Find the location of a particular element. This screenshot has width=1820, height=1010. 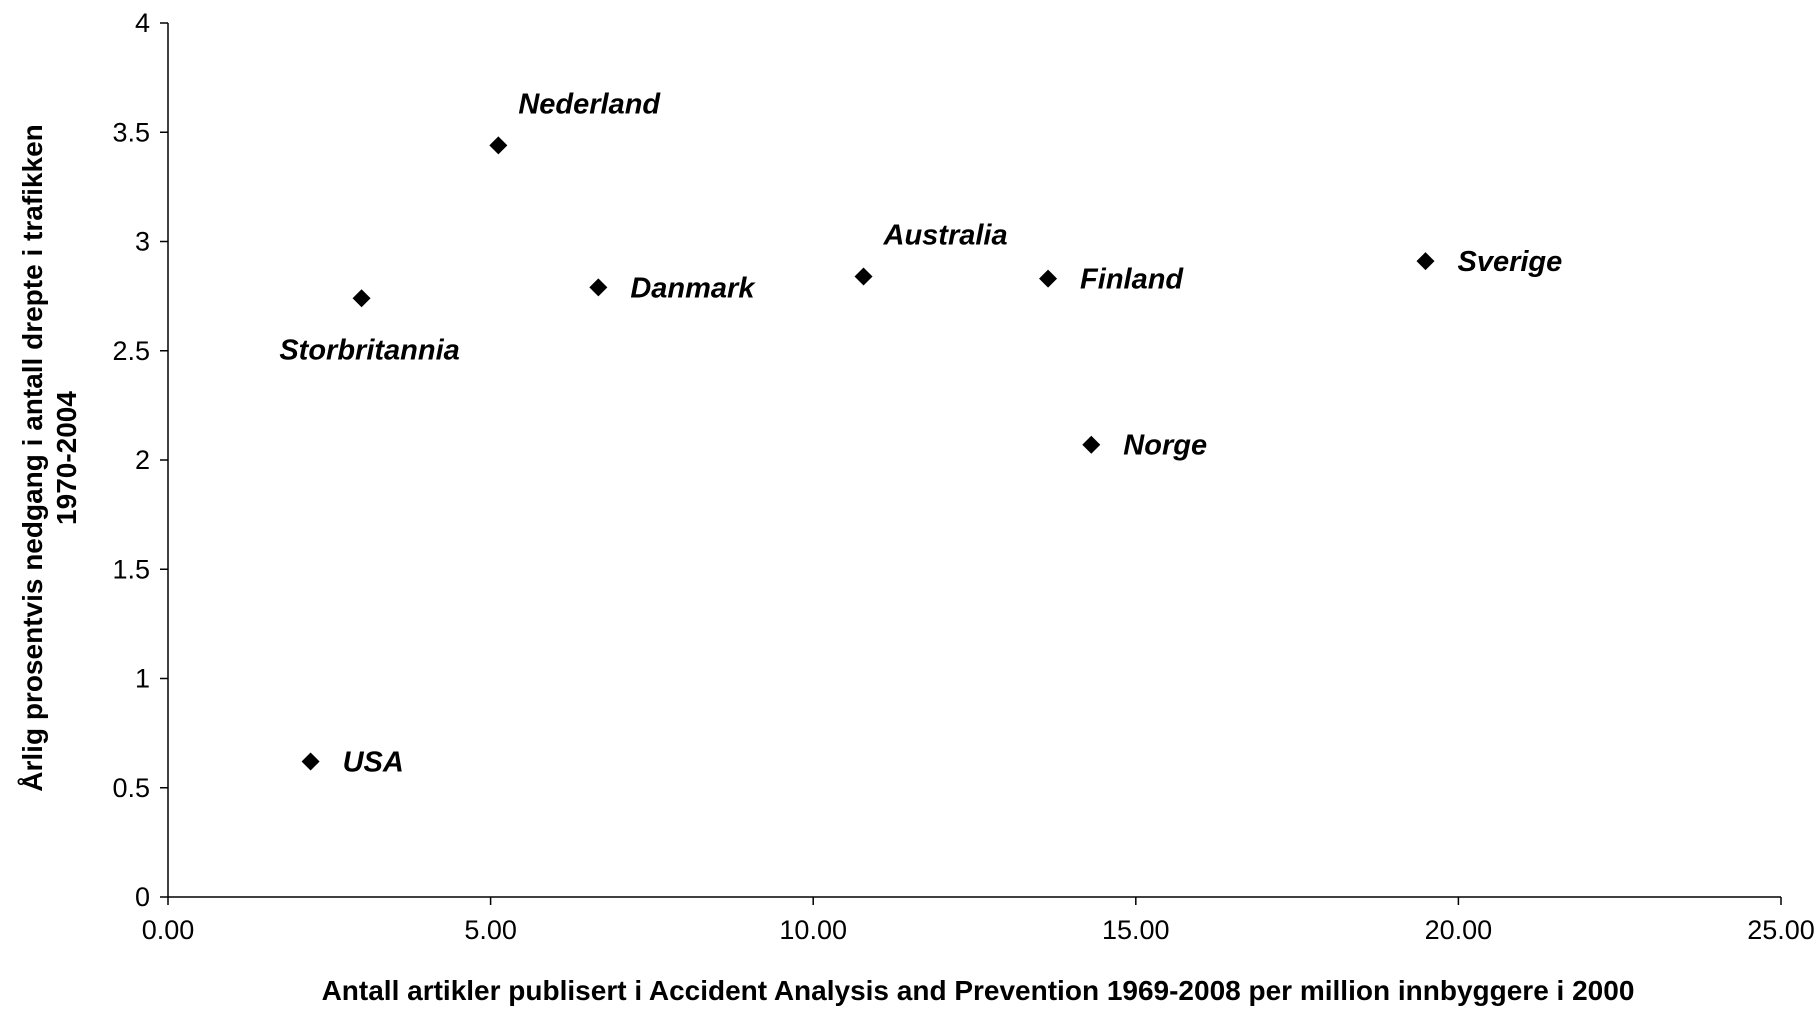

y-tick-label: 0 is located at coordinates (142, 897).